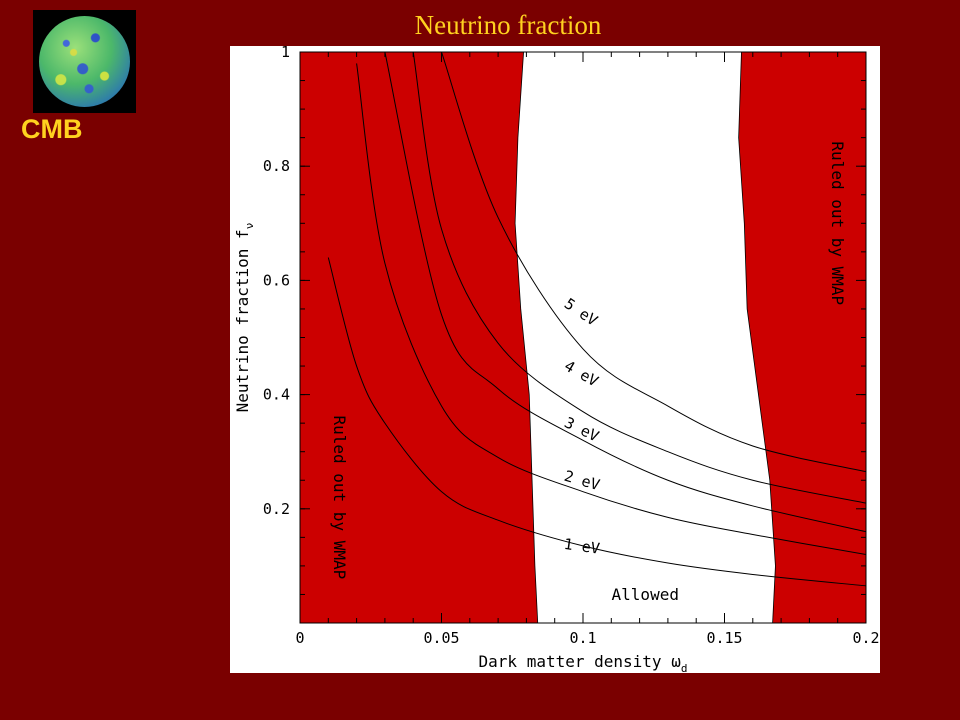  What do you see at coordinates (582, 638) in the screenshot?
I see `x-tick-label: 0.1` at bounding box center [582, 638].